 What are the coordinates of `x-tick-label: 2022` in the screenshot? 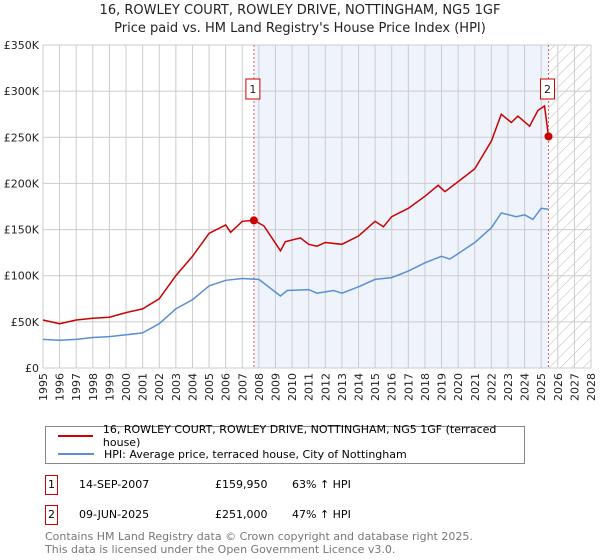 It's located at (491, 387).